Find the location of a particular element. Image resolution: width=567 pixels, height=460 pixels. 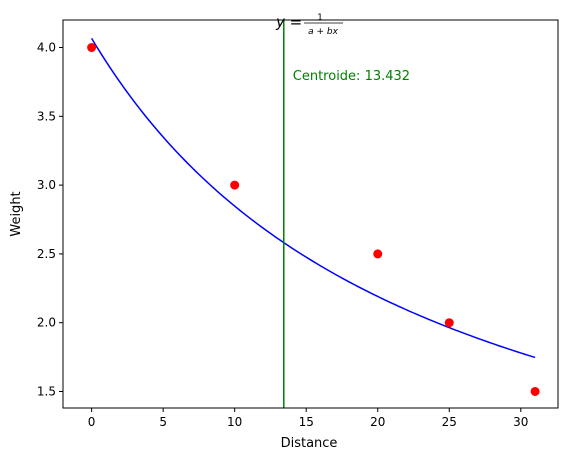

x-tick-label: 0 is located at coordinates (92, 422).